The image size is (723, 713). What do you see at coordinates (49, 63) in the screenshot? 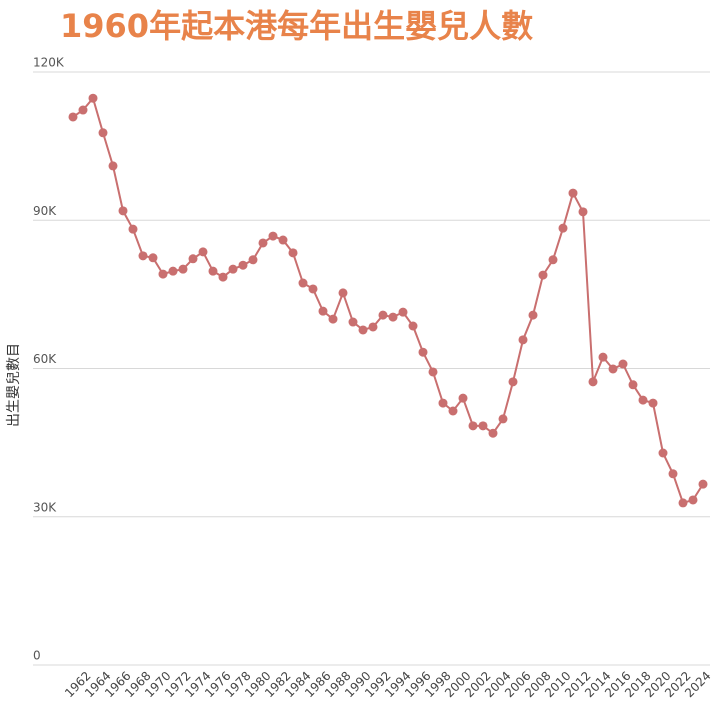
I see `y-tick-label: 120K` at bounding box center [49, 63].